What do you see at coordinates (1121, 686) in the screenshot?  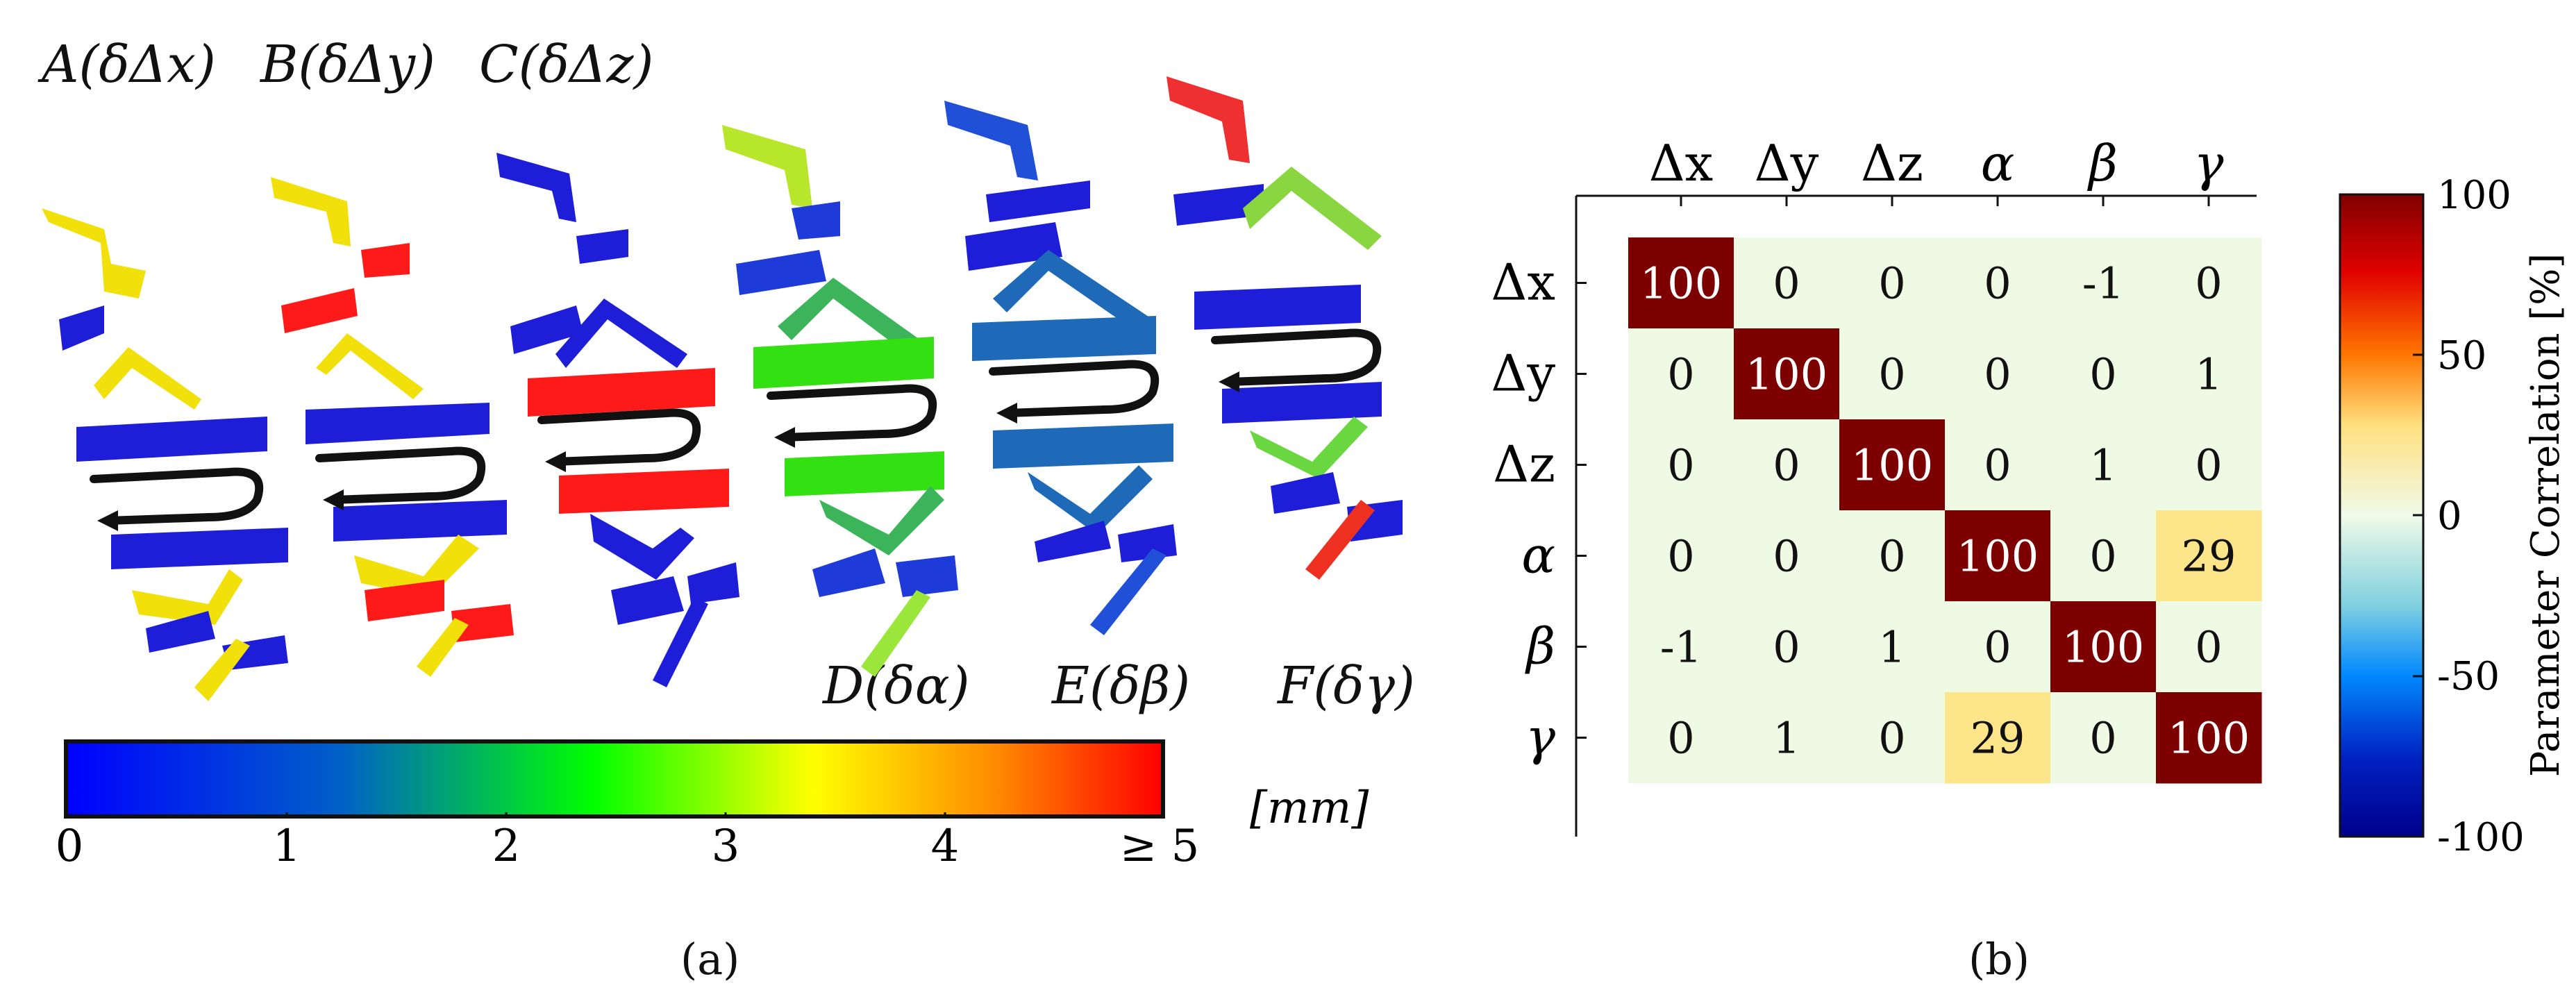 I see `scan-label-e: E(δβ)` at bounding box center [1121, 686].